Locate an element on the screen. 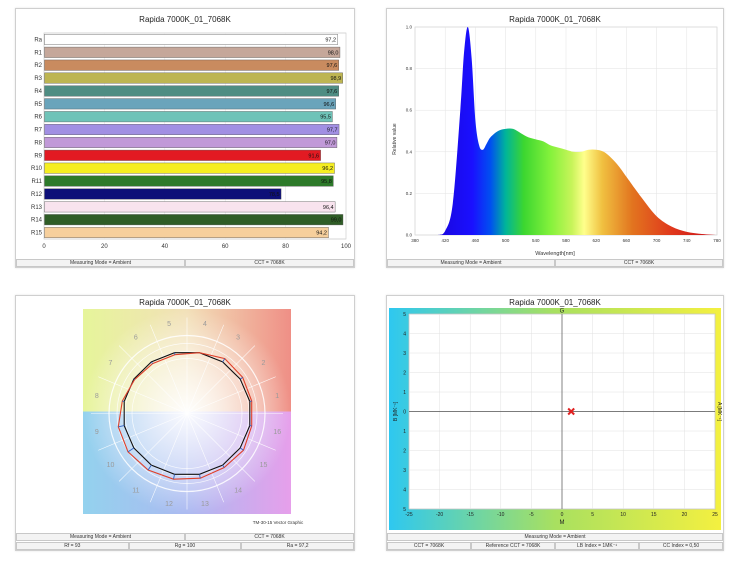  vector-status-rg: Rg = 100 is located at coordinates (185, 546).